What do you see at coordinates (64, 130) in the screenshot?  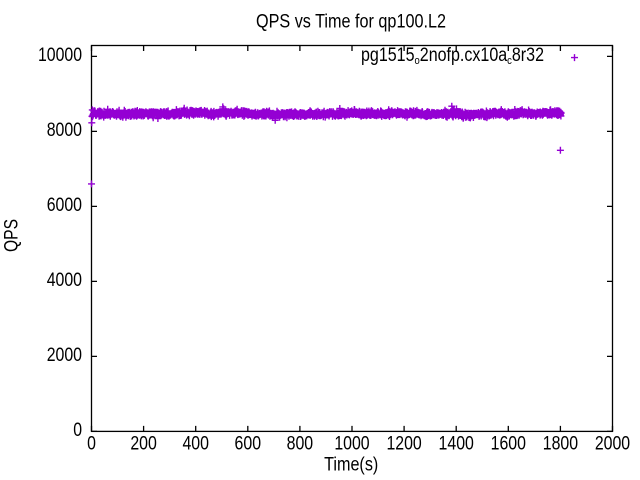 I see `svg-text: 8000` at bounding box center [64, 130].